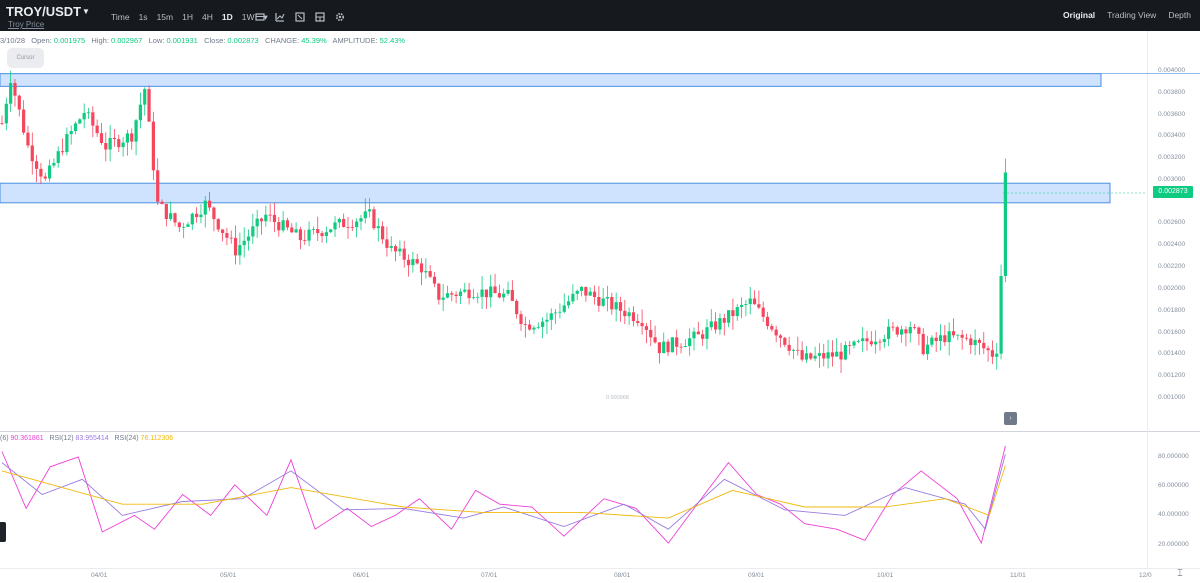 The image size is (1200, 583). I want to click on more-intervals-chevron-icon: ▾, so click(265, 16).